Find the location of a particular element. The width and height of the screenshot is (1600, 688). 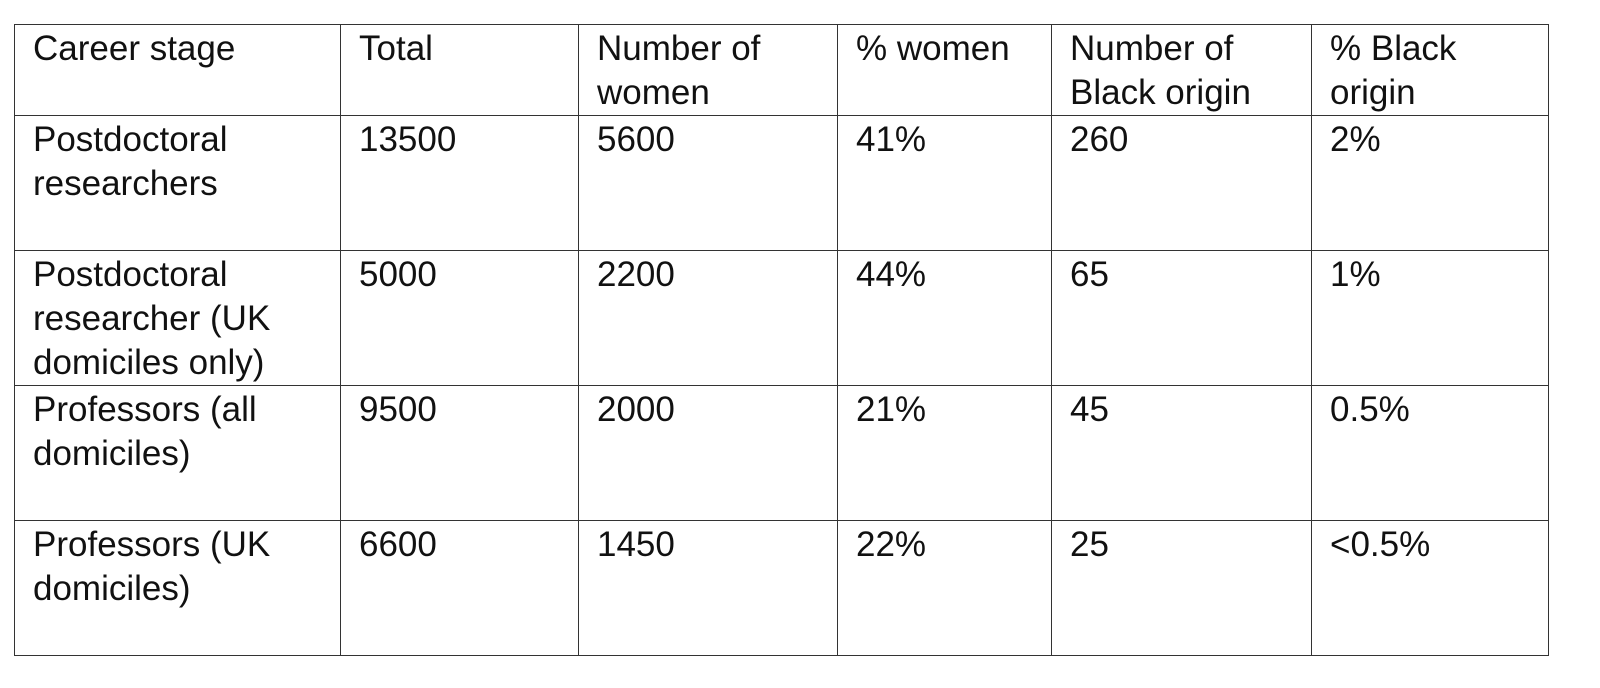

table-cell: 44% is located at coordinates (944, 318).